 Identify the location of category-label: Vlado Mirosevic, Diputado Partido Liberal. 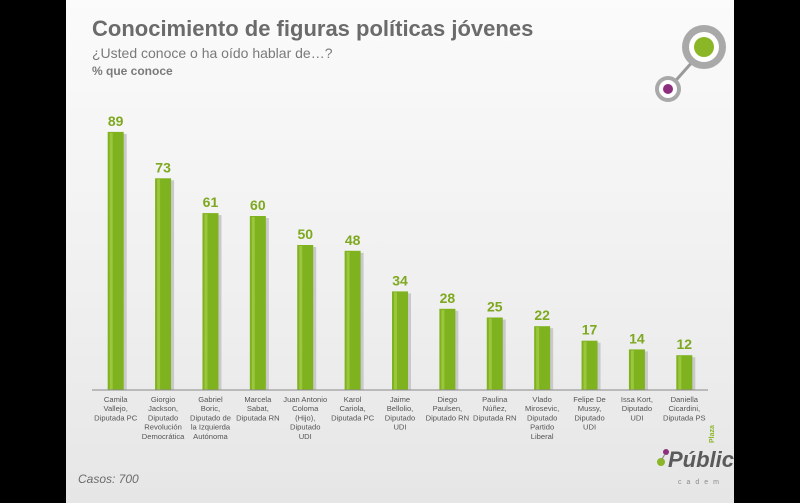
(542, 418).